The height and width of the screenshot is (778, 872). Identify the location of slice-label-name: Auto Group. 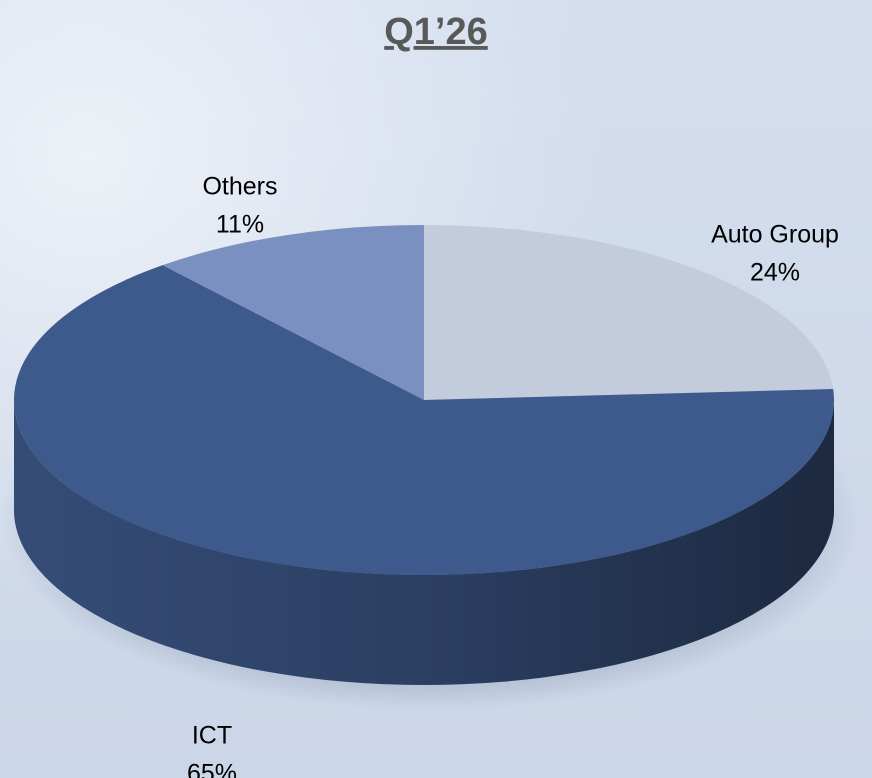
(775, 235).